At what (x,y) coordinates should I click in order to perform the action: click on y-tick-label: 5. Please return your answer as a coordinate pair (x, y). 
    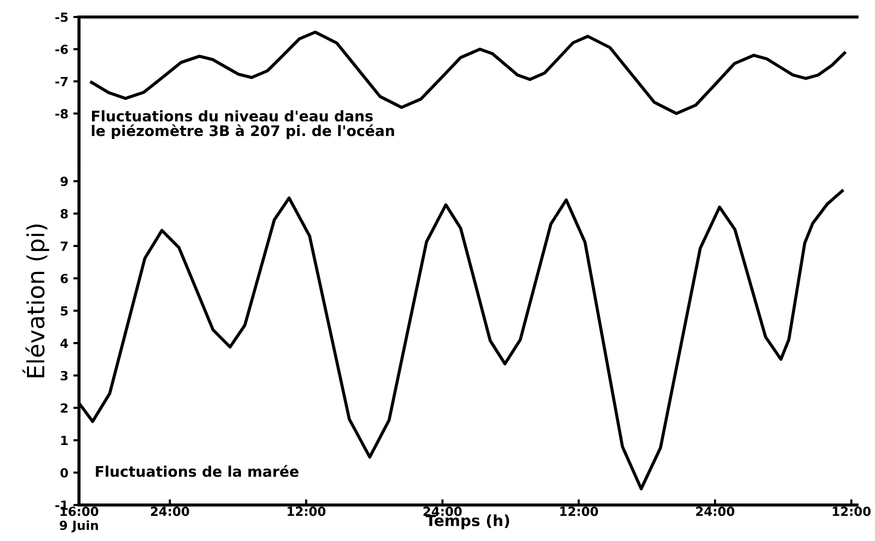
    Looking at the image, I should click on (64, 311).